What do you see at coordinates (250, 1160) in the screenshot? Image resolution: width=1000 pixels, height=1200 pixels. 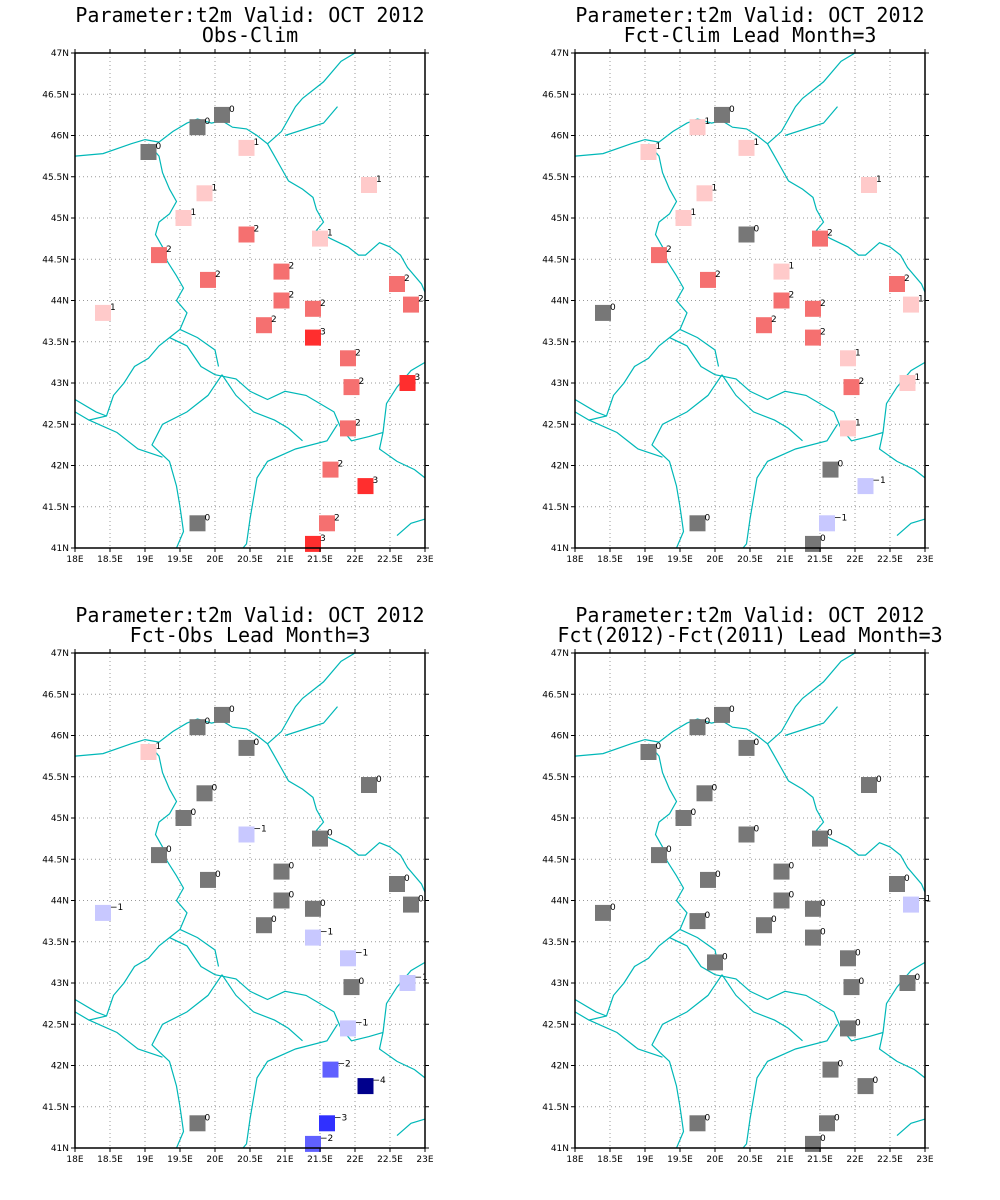 I see `x-tick-label: 20.5E` at bounding box center [250, 1160].